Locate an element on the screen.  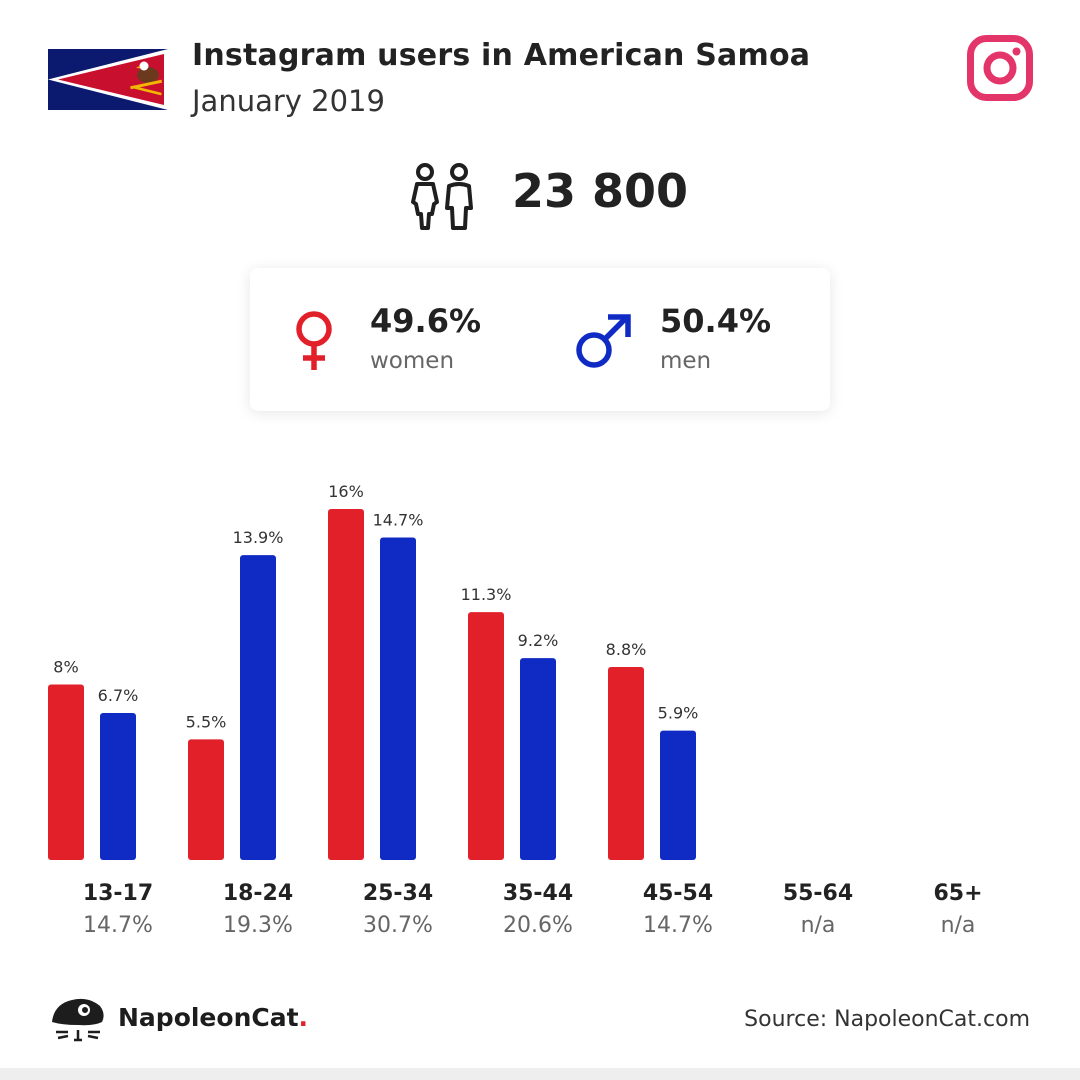
female-symbol-icon is located at coordinates (314, 340).